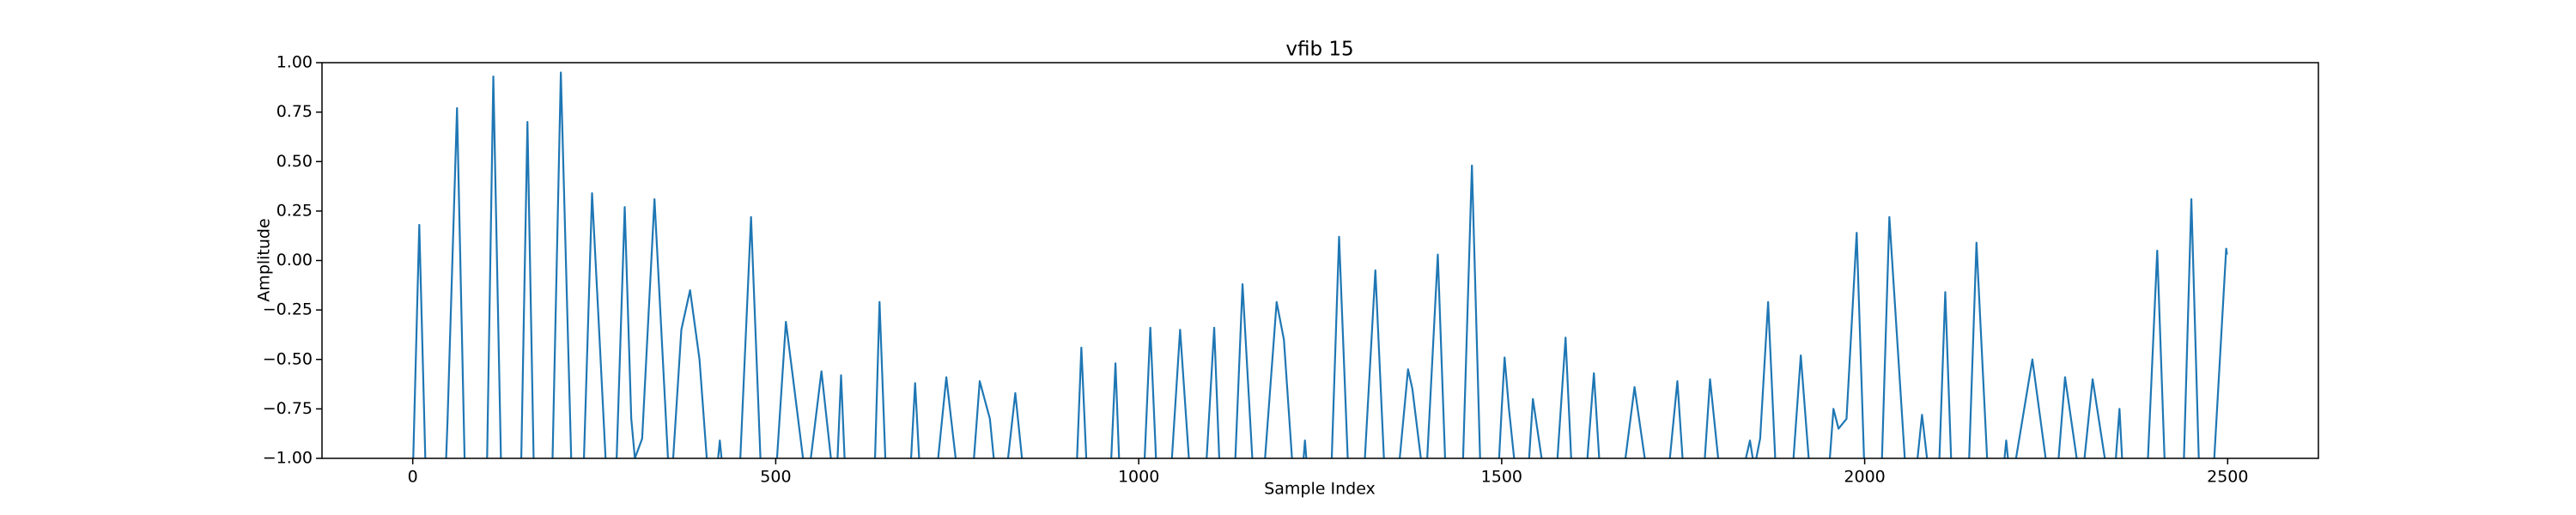 Image resolution: width=2576 pixels, height=515 pixels. What do you see at coordinates (264, 259) in the screenshot?
I see `y-axis-label: Amplitude` at bounding box center [264, 259].